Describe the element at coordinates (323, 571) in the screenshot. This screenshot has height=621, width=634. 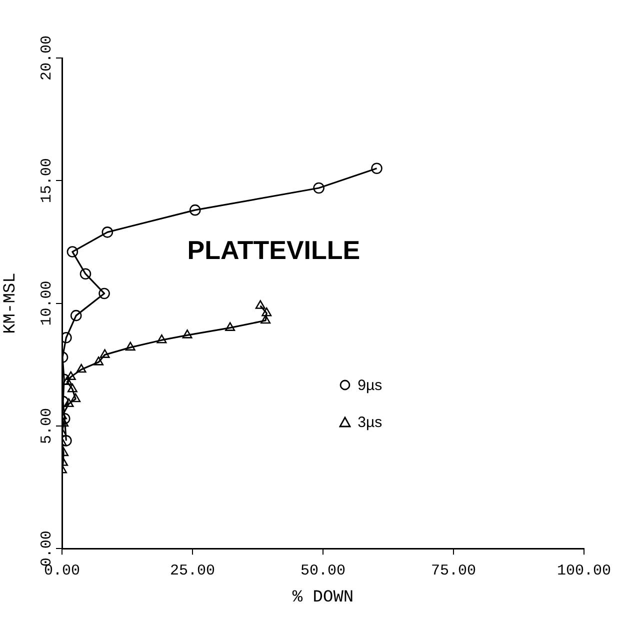
I see `x-tick-label: 50.00` at that location.